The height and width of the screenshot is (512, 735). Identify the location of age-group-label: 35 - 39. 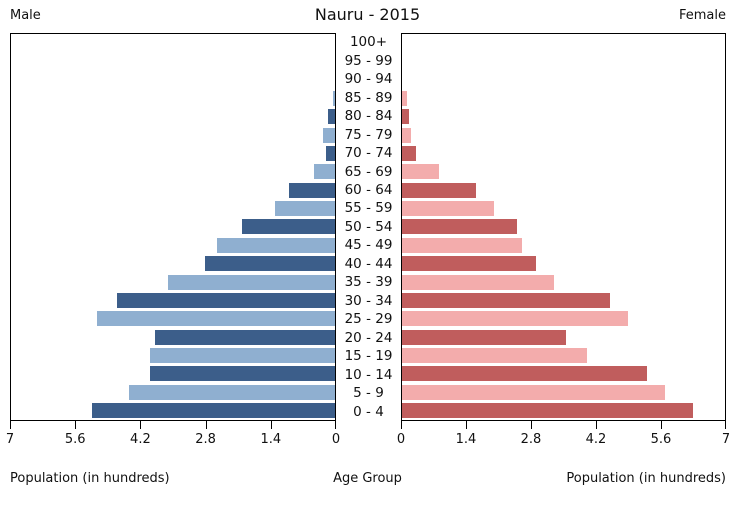
(368, 282).